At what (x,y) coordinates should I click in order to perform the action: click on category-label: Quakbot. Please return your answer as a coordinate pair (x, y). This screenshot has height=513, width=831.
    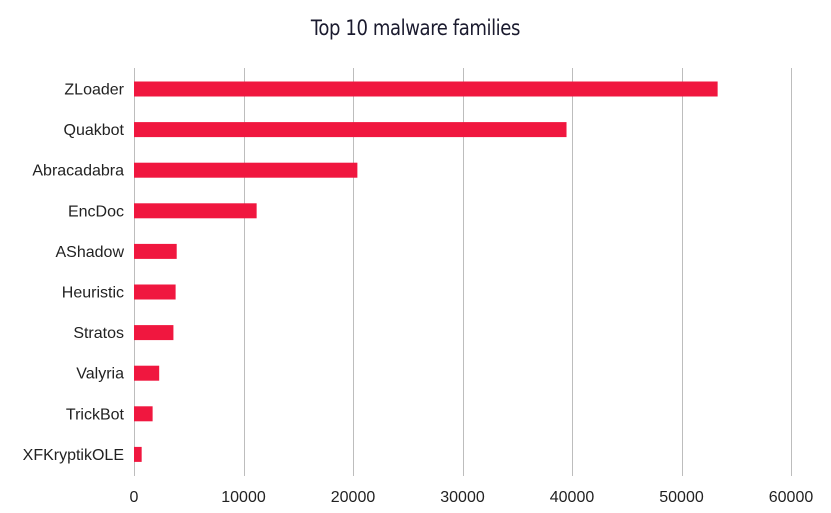
    Looking at the image, I should click on (94, 130).